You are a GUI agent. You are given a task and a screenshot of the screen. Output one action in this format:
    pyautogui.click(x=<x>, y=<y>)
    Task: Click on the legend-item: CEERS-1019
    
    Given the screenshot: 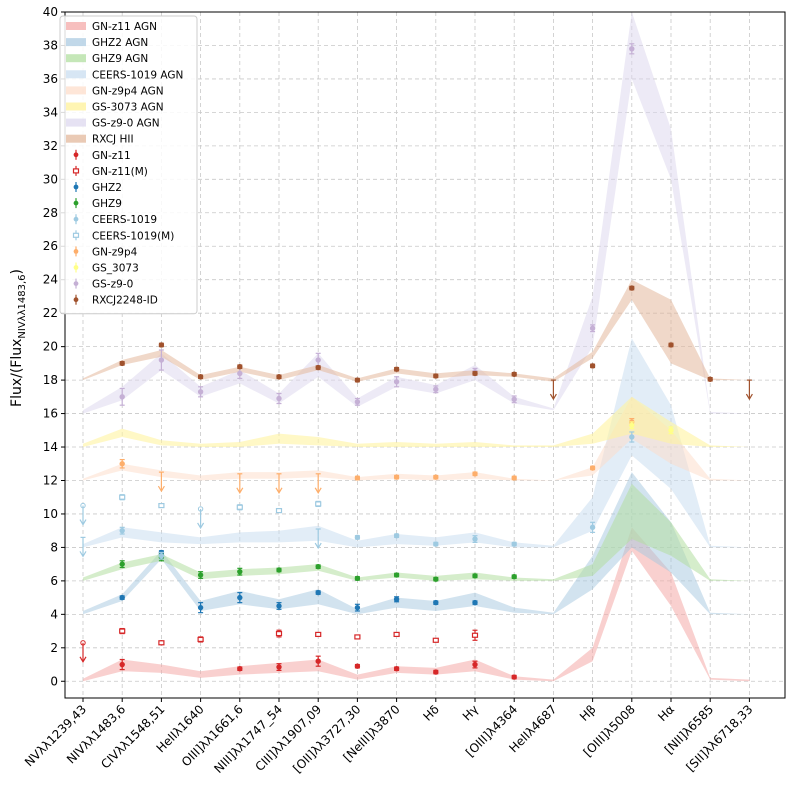 What is the action you would take?
    pyautogui.click(x=115, y=220)
    